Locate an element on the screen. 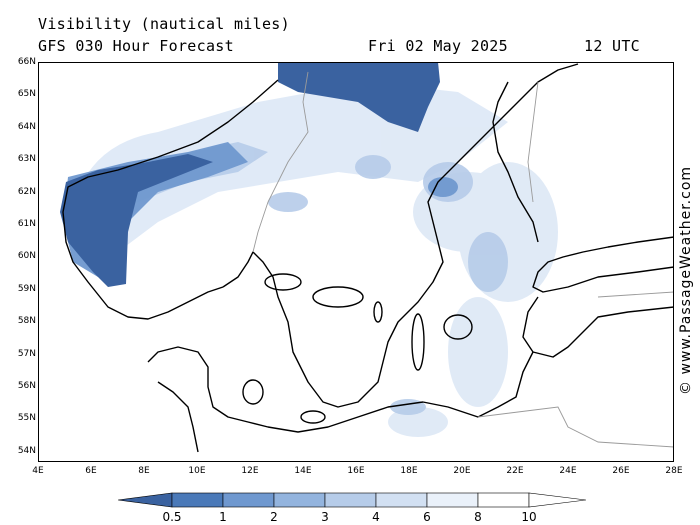 Image resolution: width=700 pixels, height=525 pixels. latitude-label: 60N is located at coordinates (26, 256).